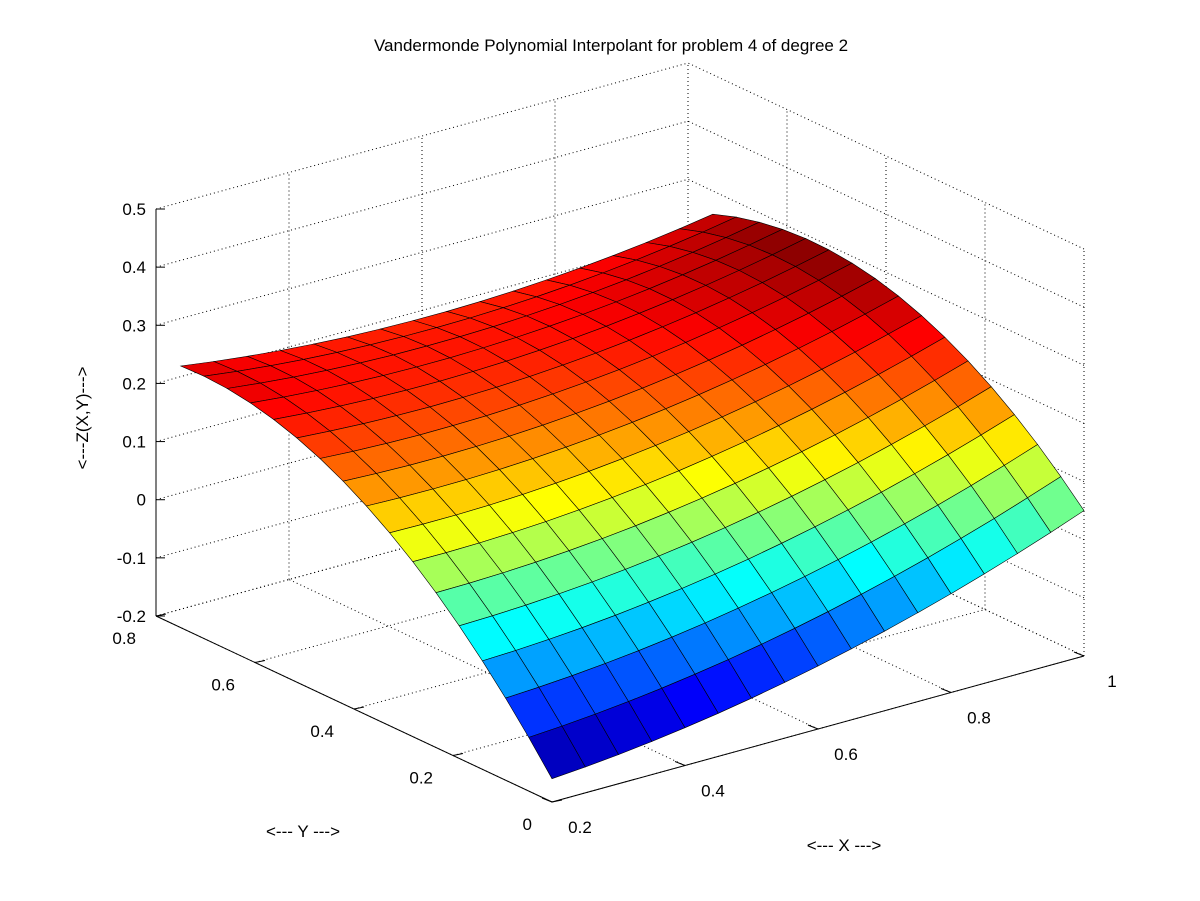 The image size is (1200, 901). Describe the element at coordinates (846, 754) in the screenshot. I see `x-tick-label: 0.6` at that location.